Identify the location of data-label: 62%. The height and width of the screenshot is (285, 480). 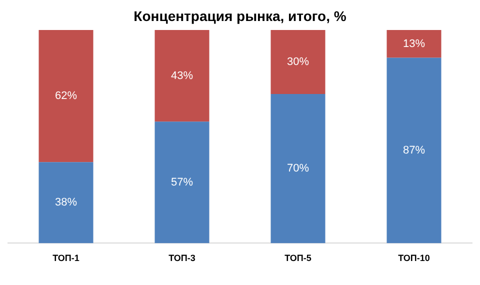
(66, 96).